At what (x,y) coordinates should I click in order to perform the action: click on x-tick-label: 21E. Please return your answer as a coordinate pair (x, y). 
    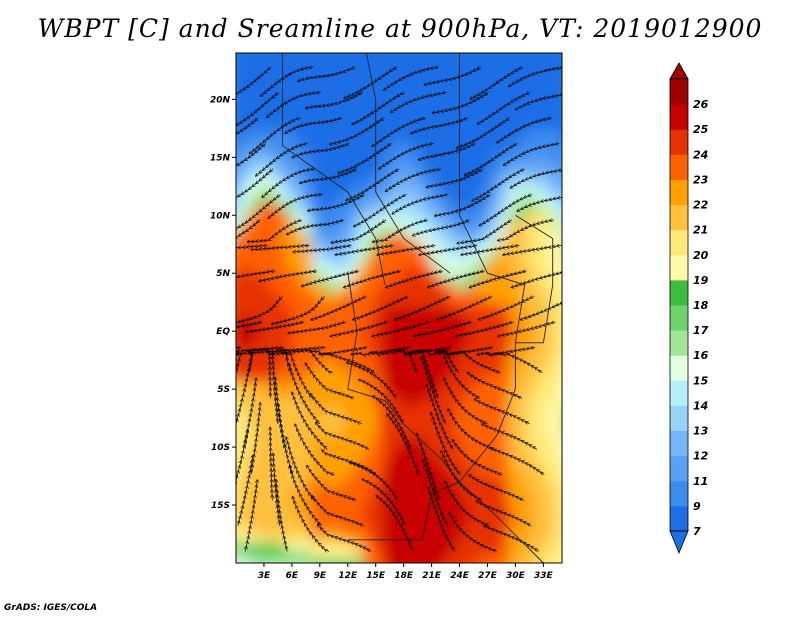
    Looking at the image, I should click on (432, 576).